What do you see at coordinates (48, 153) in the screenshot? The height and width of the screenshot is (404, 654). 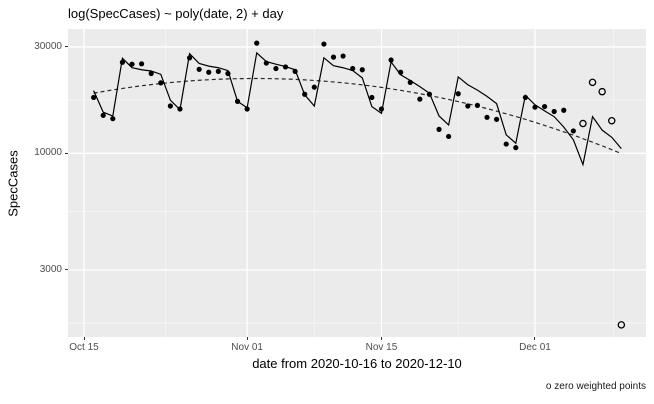 I see `y-tick-label: 10000` at bounding box center [48, 153].